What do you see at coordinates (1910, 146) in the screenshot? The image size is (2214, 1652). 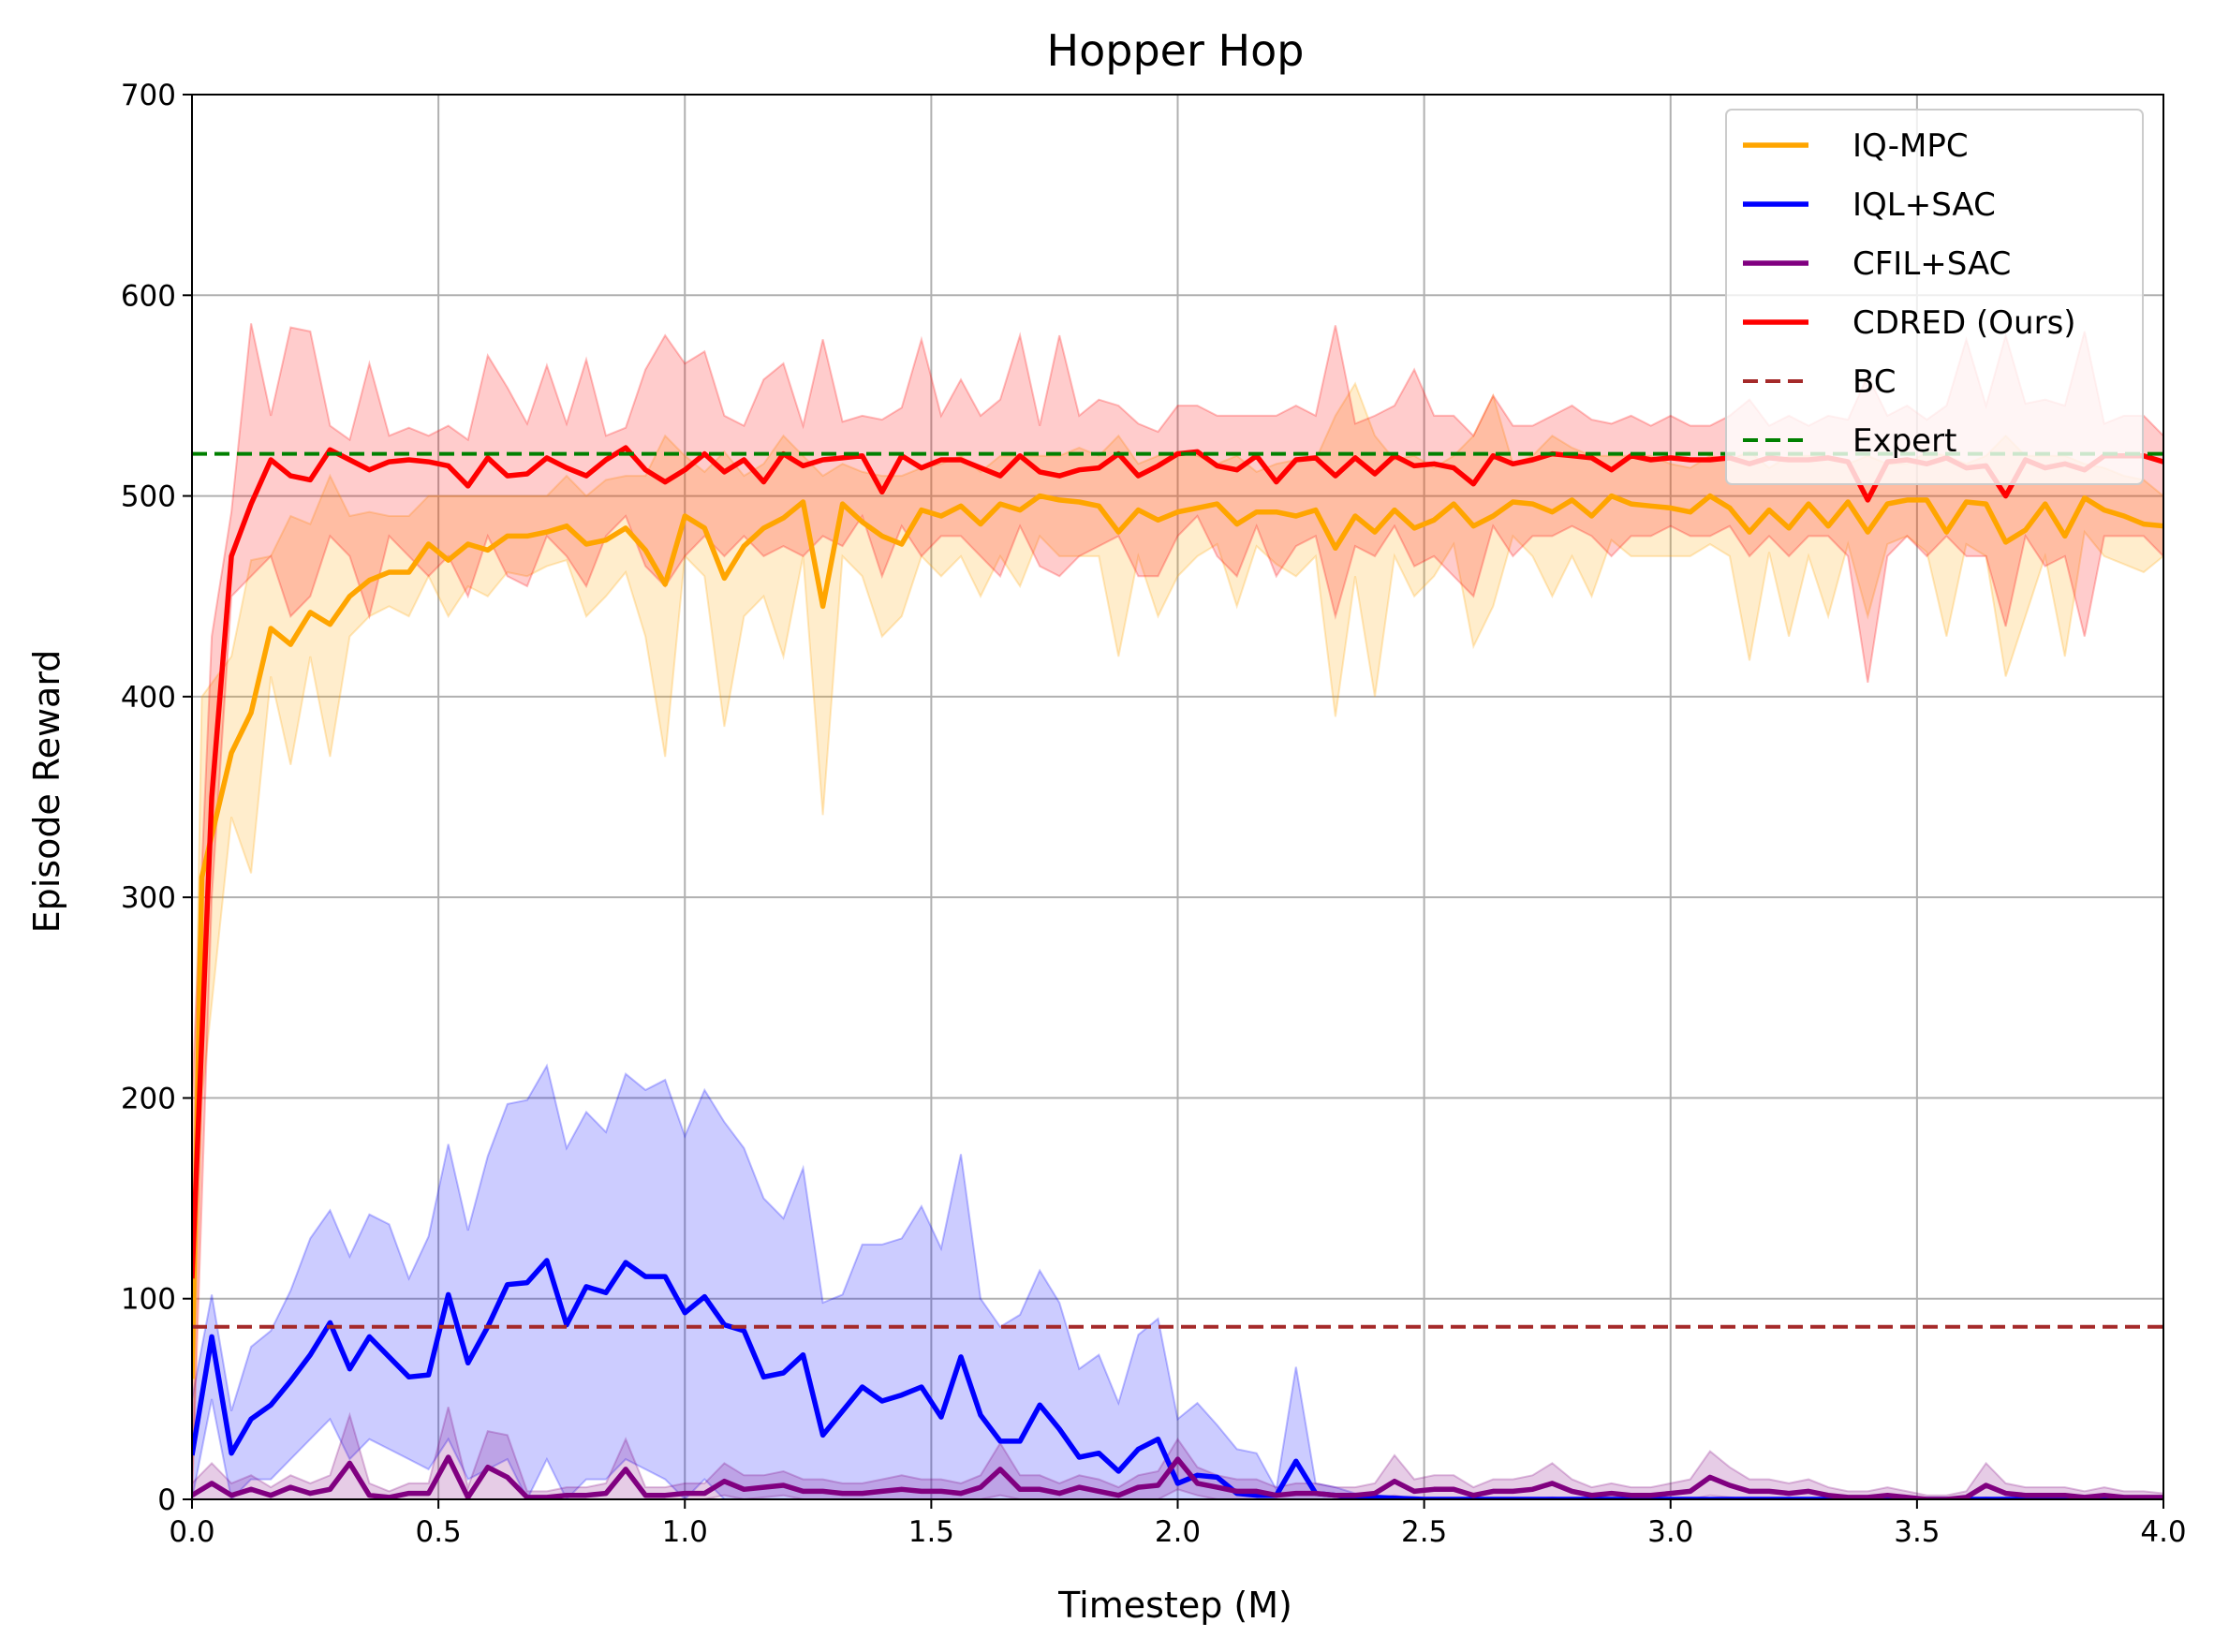 I see `legend-label-iq-mpc: IQ-MPC` at bounding box center [1910, 146].